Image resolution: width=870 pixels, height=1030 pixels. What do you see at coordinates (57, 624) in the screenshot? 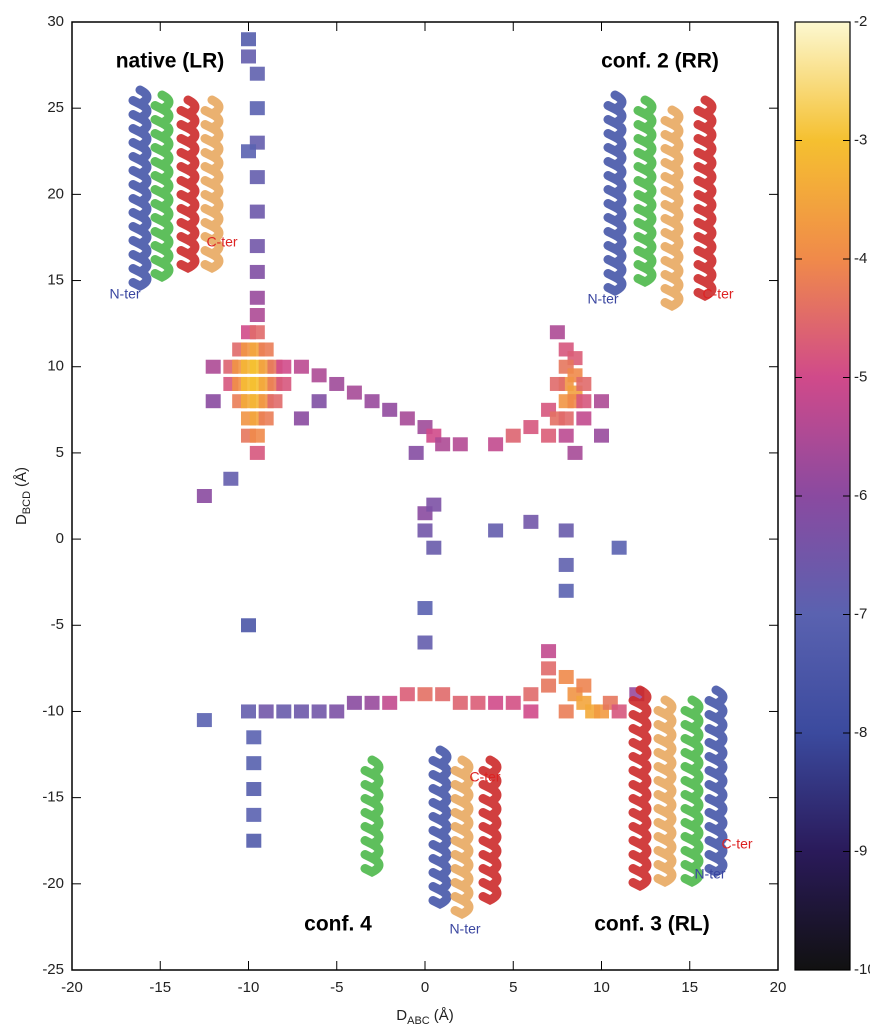
I see `y-tick-label: -5` at bounding box center [57, 624].